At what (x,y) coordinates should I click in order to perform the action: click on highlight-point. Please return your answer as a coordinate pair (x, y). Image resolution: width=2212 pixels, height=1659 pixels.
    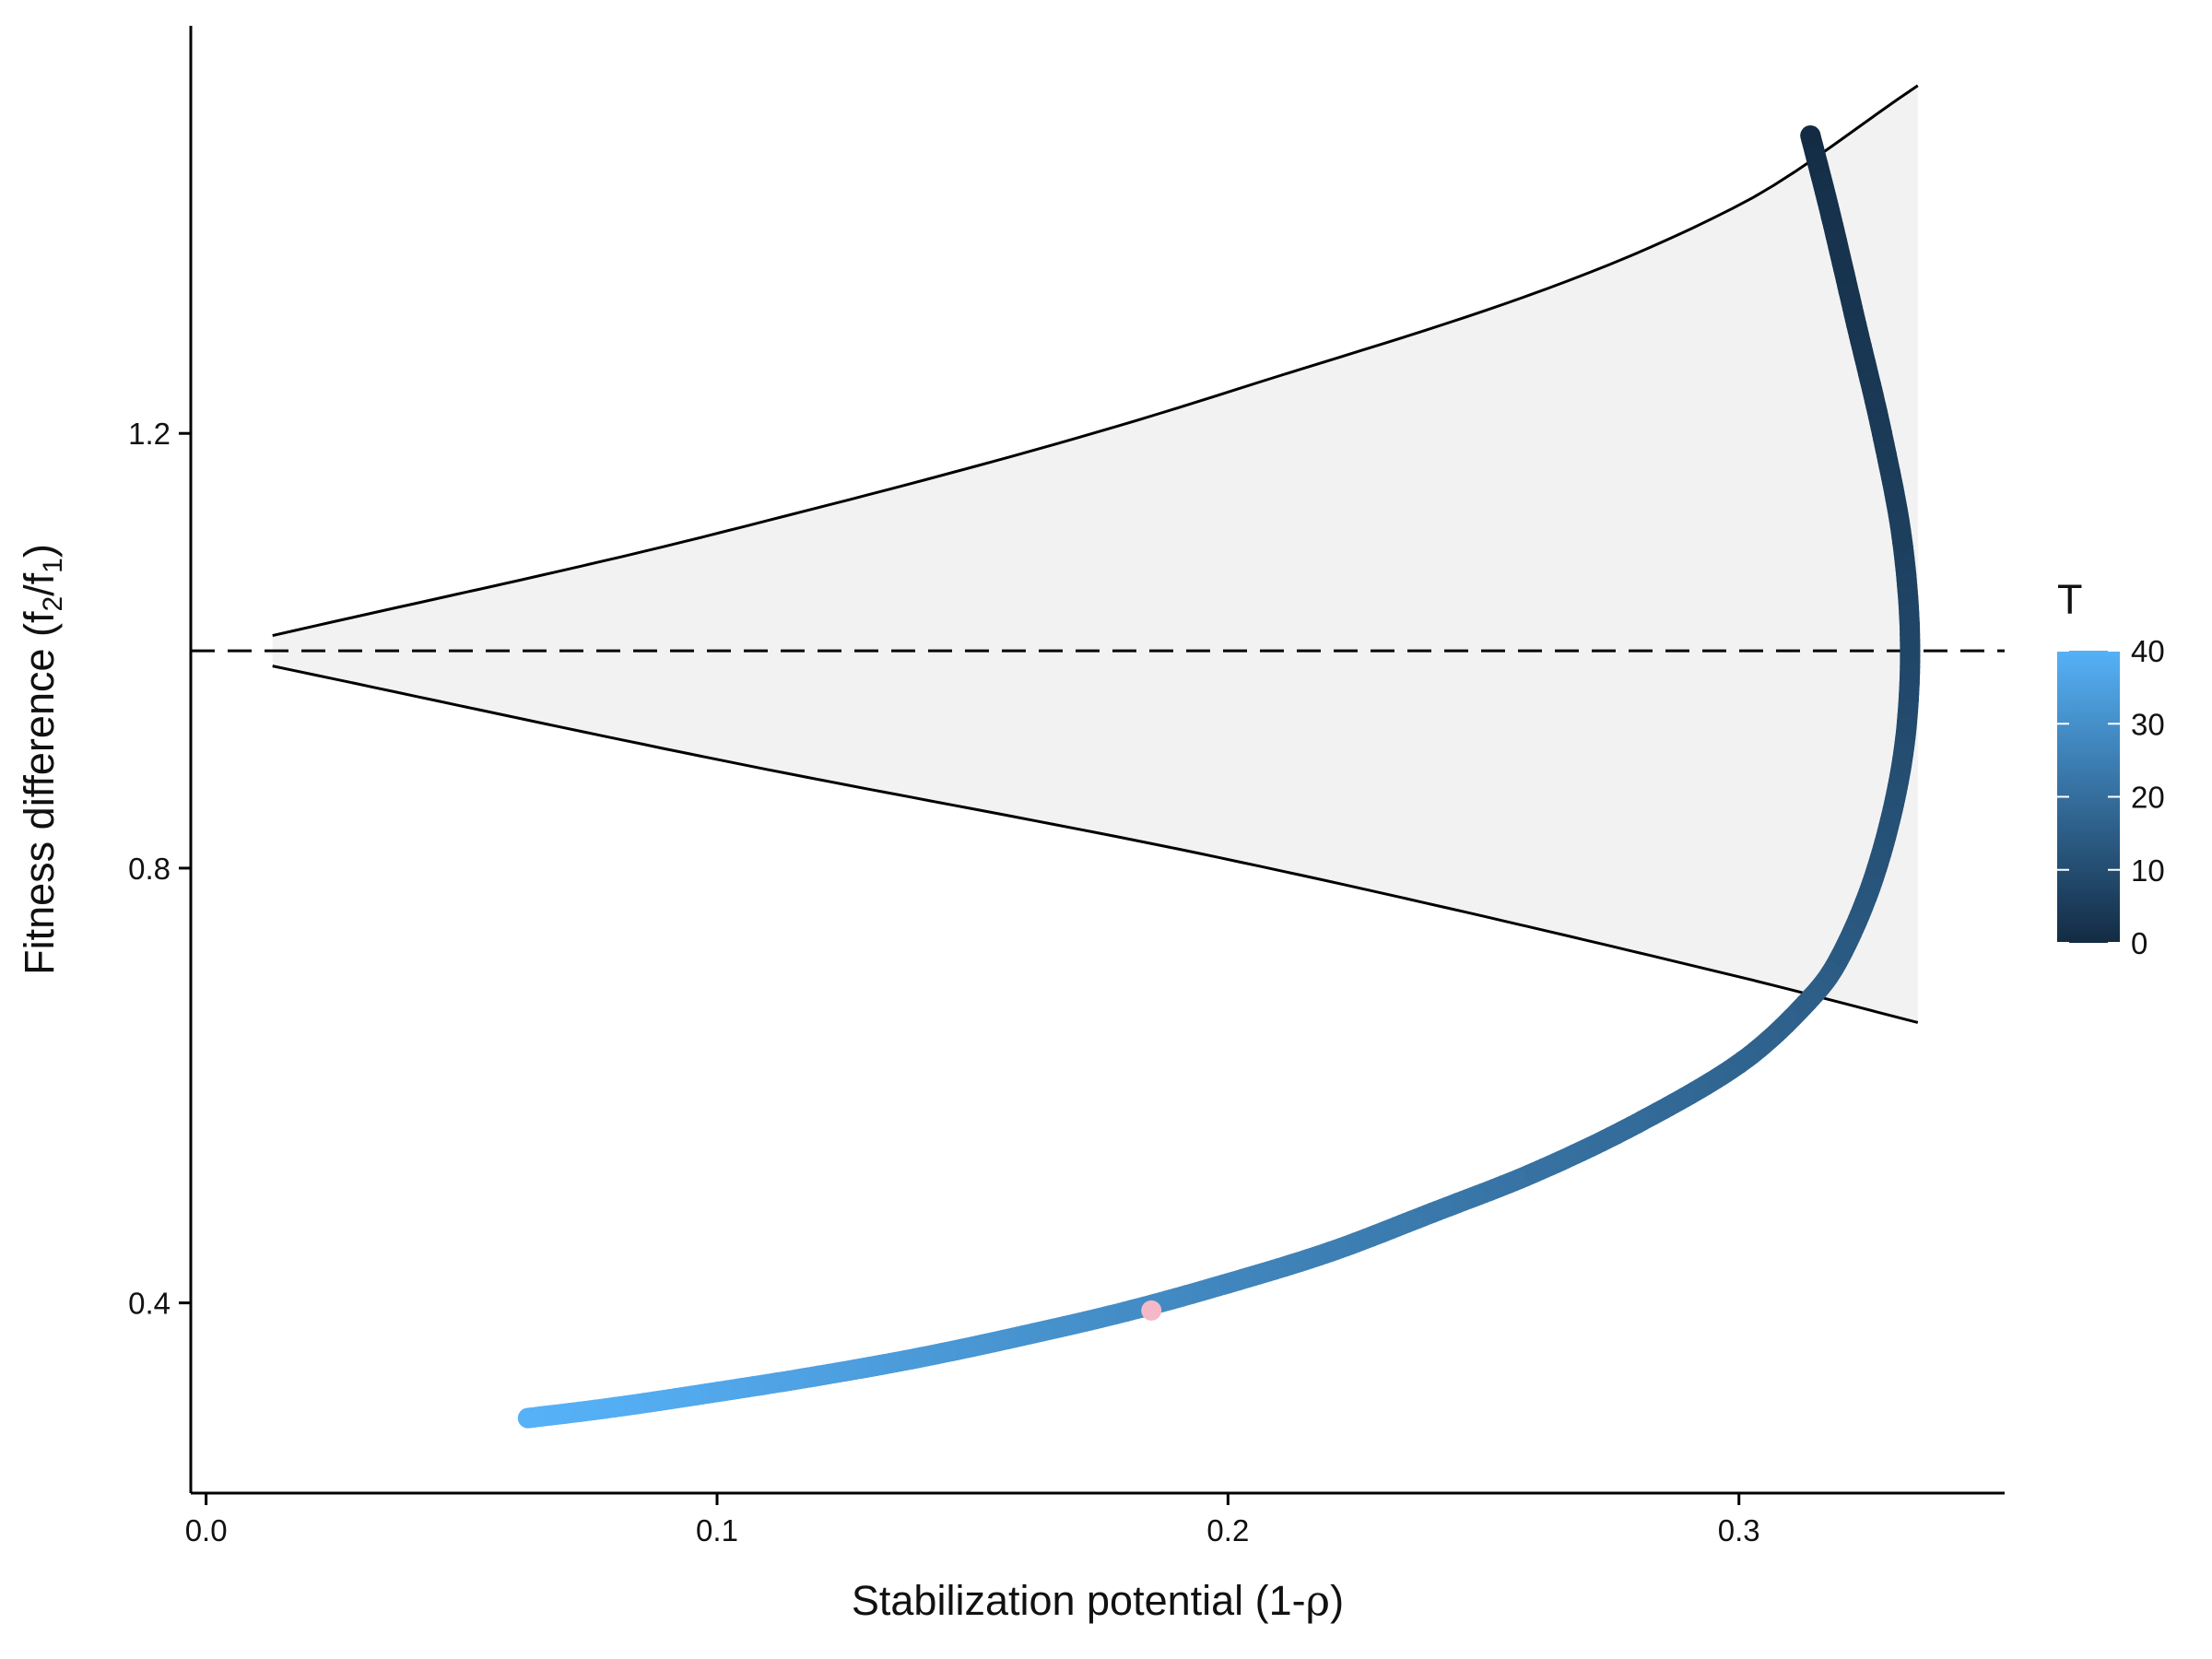
    Looking at the image, I should click on (1151, 1310).